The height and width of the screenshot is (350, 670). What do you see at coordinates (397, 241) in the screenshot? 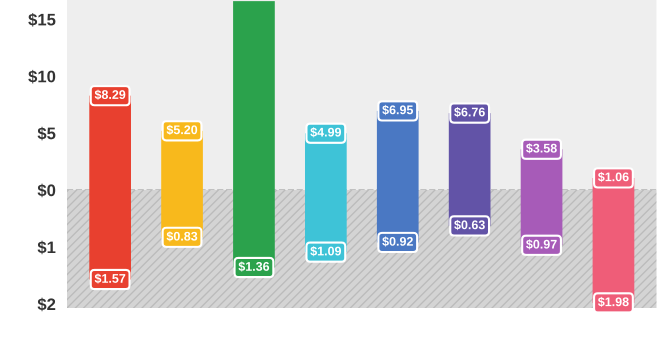
I see `data-label: $0.92` at bounding box center [397, 241].